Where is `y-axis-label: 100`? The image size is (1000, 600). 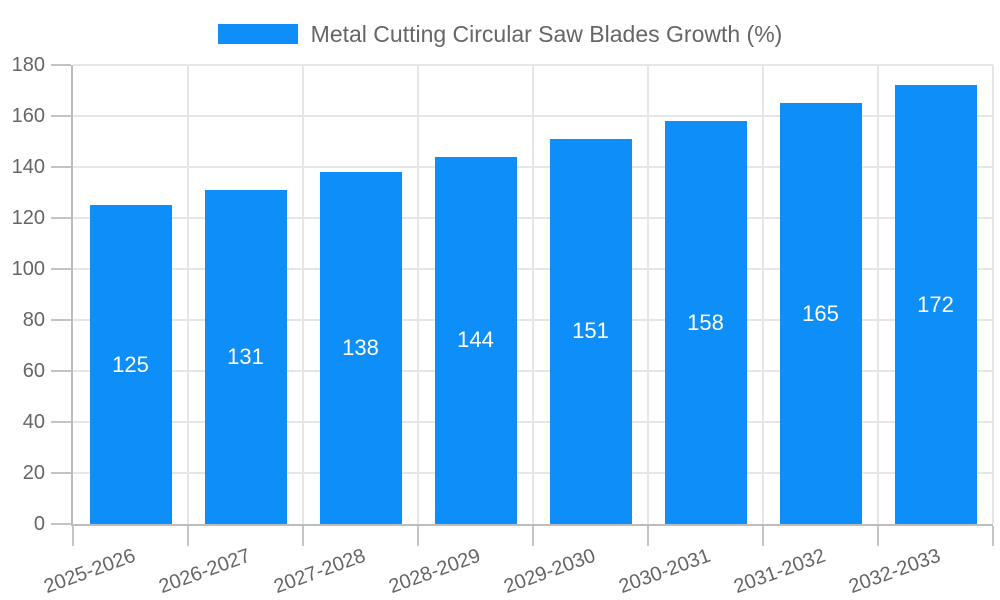
y-axis-label: 100 is located at coordinates (28, 269).